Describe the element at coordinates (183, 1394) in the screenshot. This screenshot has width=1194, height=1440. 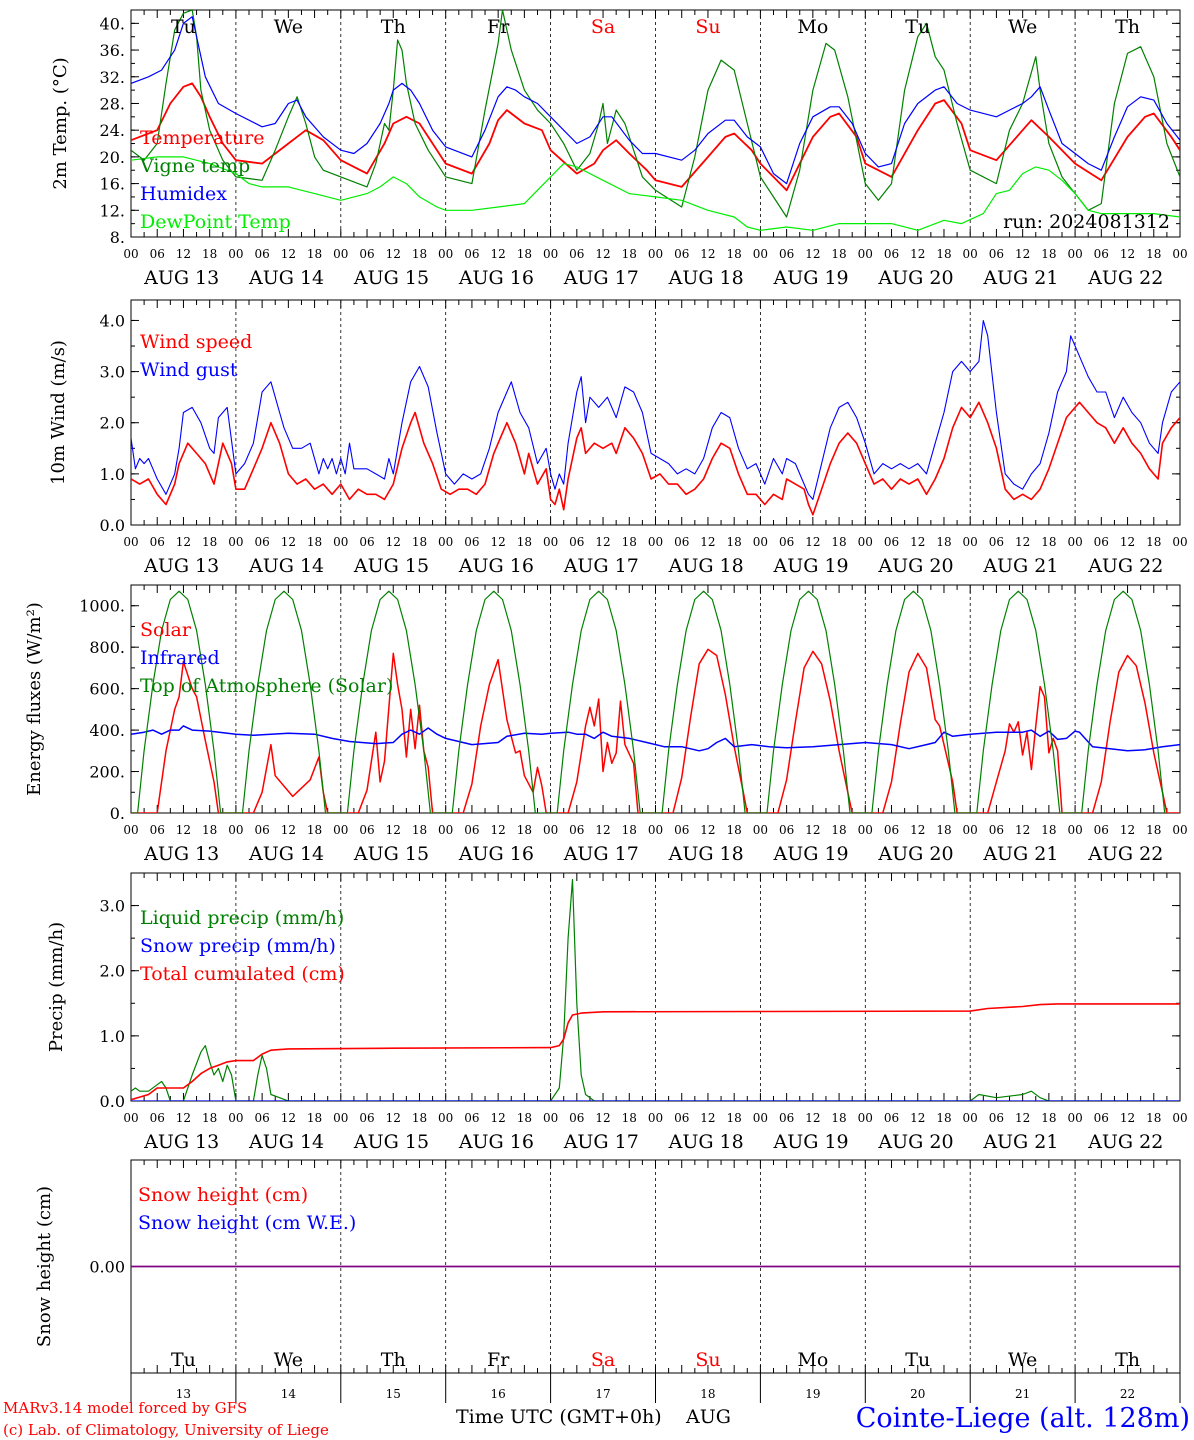
I see `day-number-label: 13` at that location.